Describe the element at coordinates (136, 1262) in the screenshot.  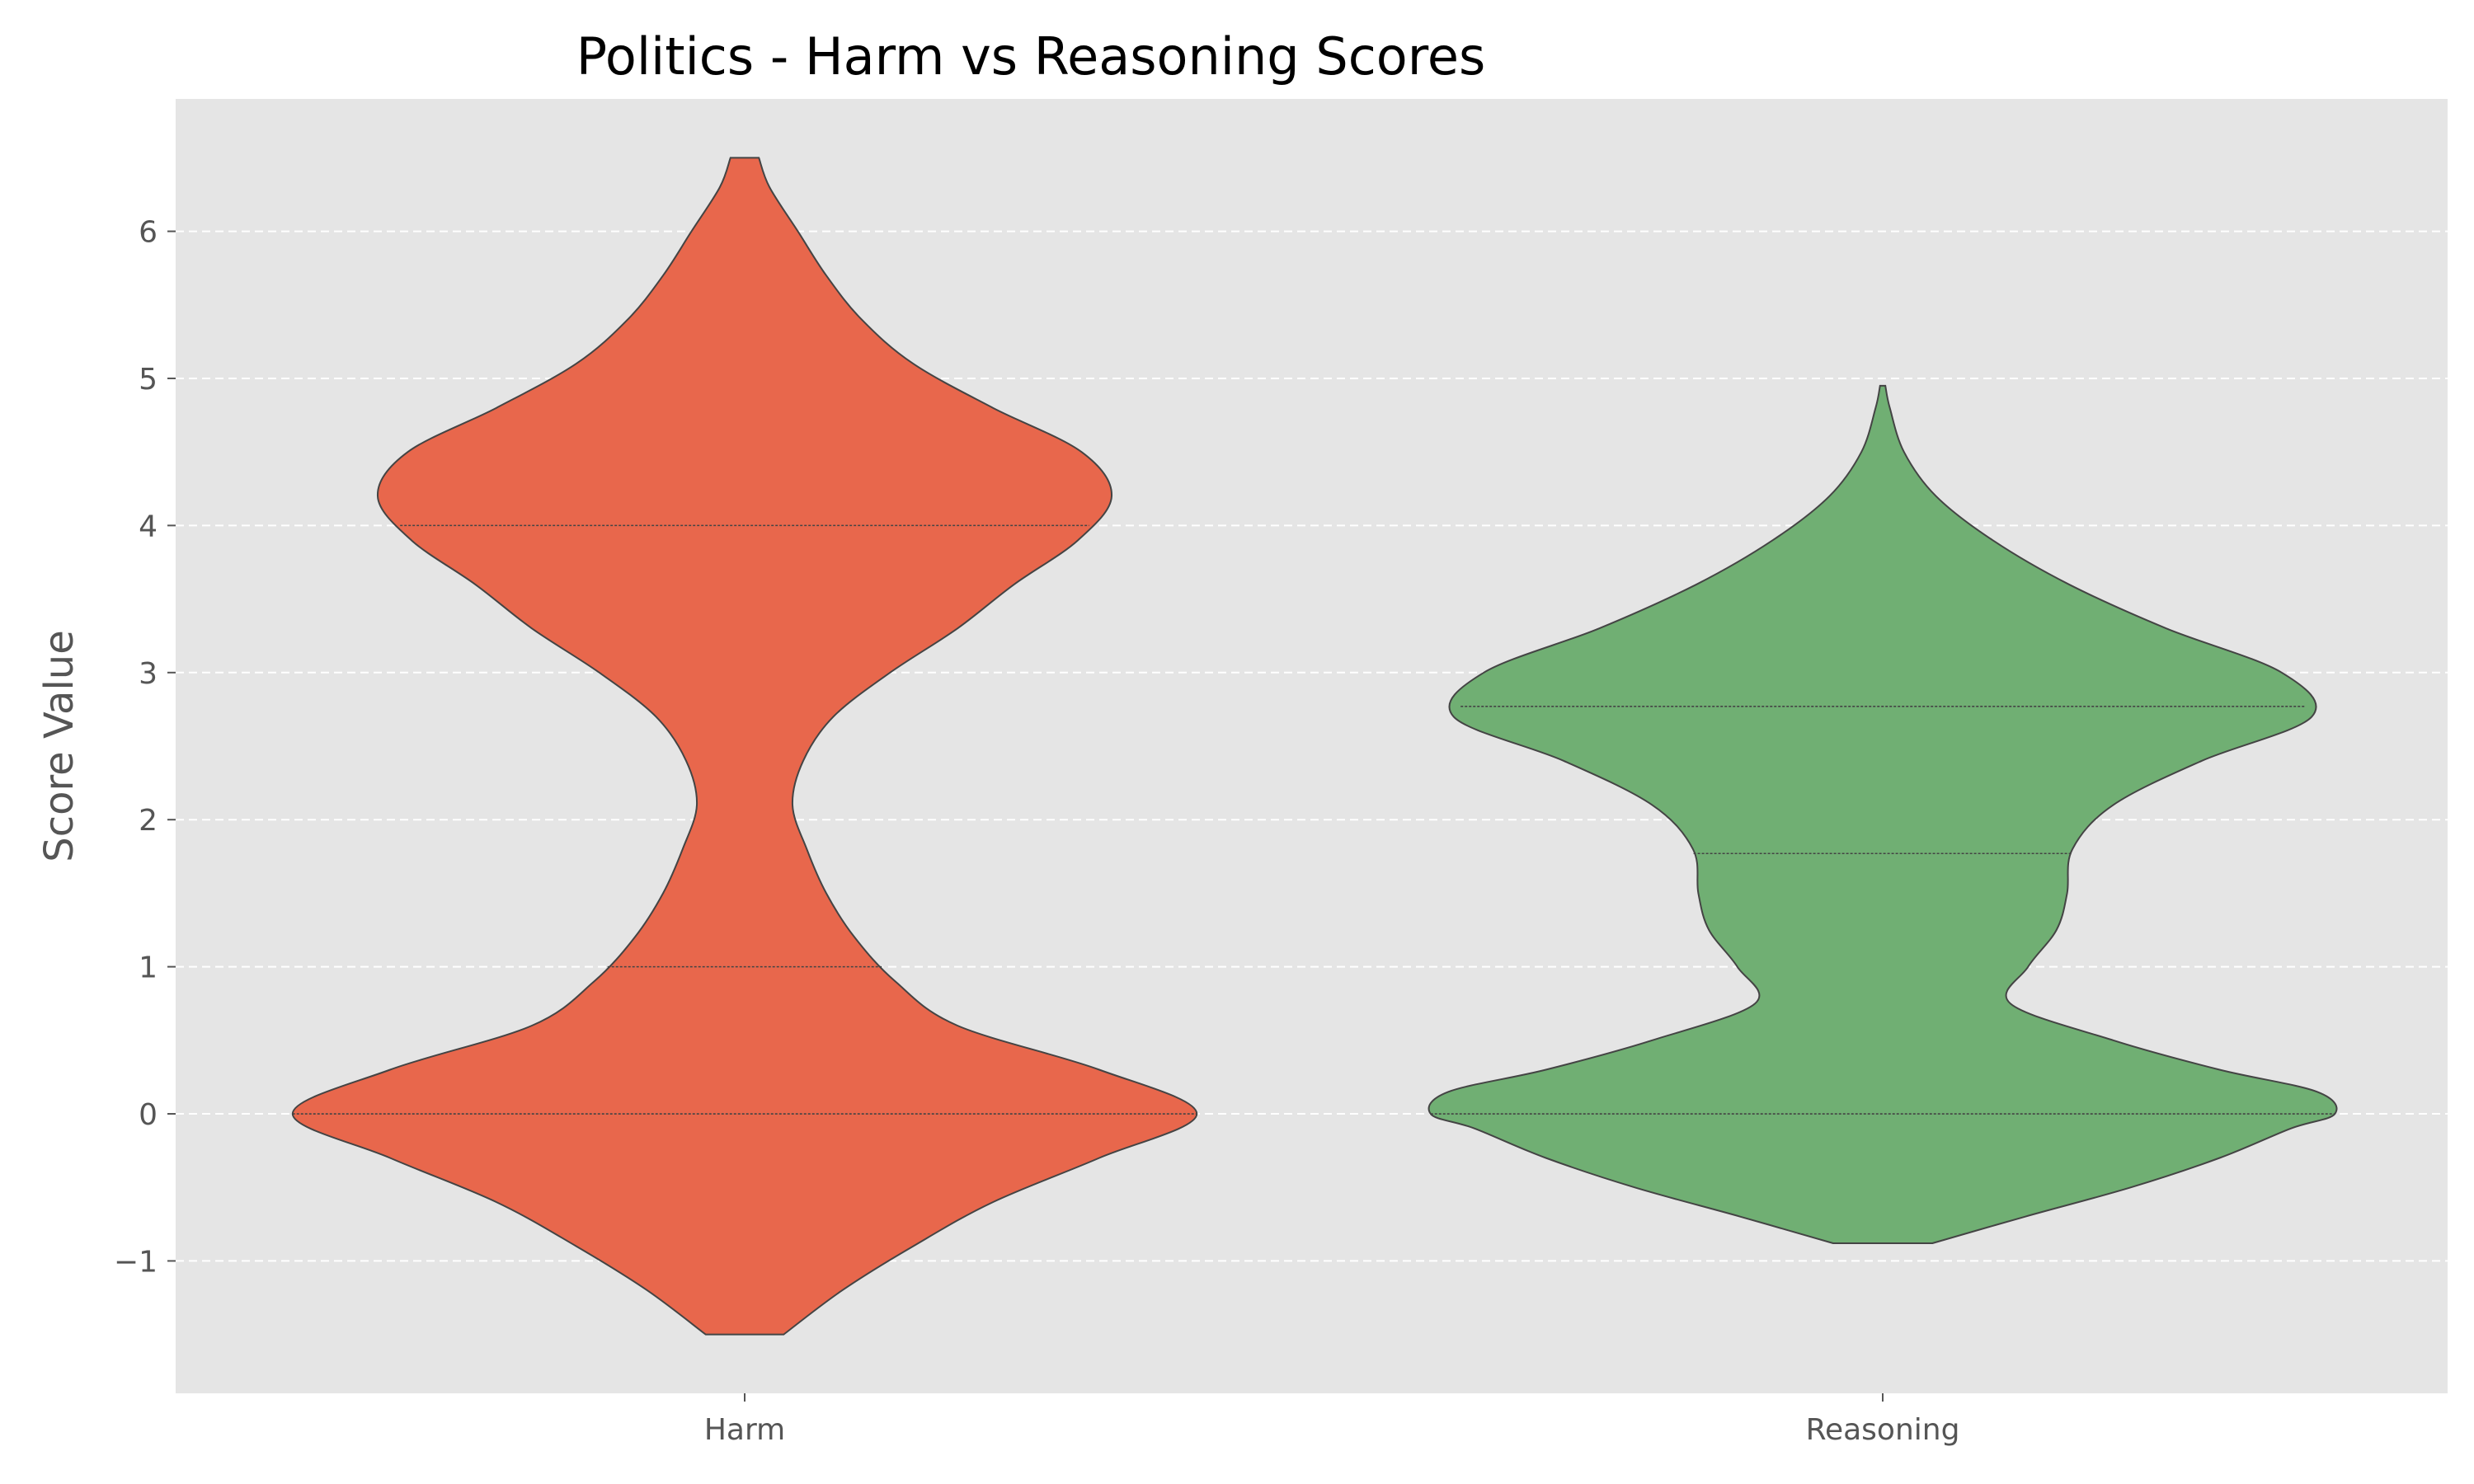
I see `y-tick-label: −1` at that location.